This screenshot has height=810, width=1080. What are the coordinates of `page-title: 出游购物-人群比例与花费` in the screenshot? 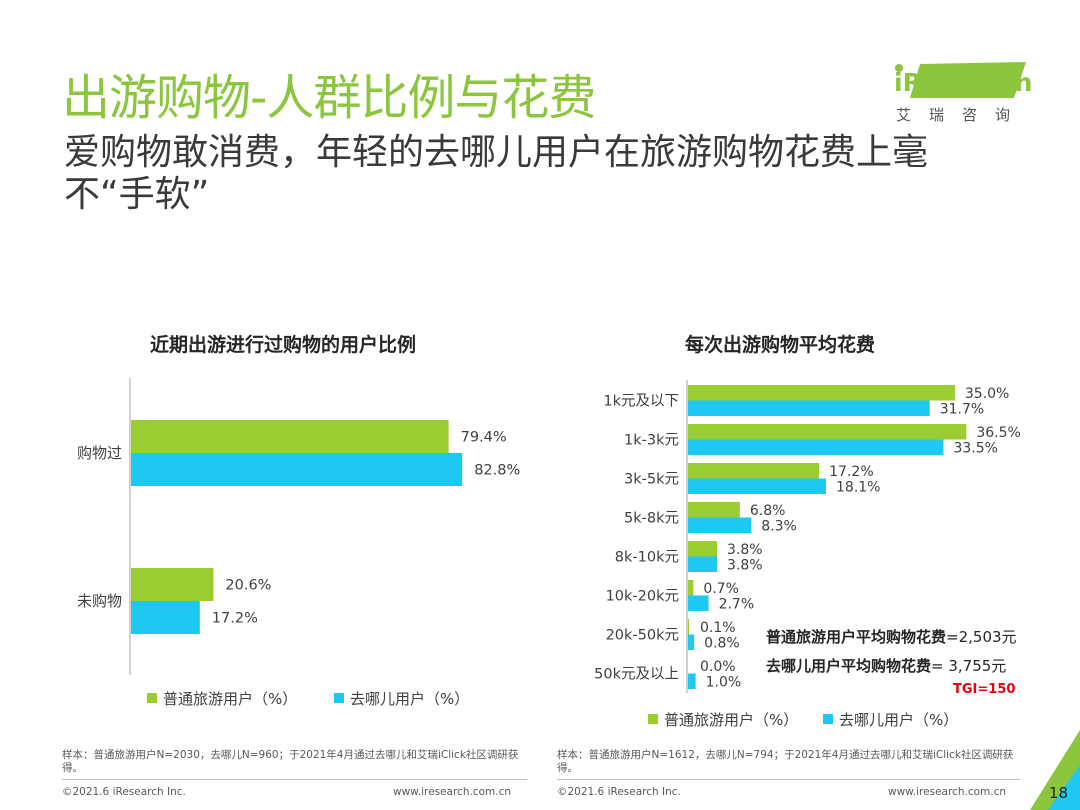 It's located at (329, 98).